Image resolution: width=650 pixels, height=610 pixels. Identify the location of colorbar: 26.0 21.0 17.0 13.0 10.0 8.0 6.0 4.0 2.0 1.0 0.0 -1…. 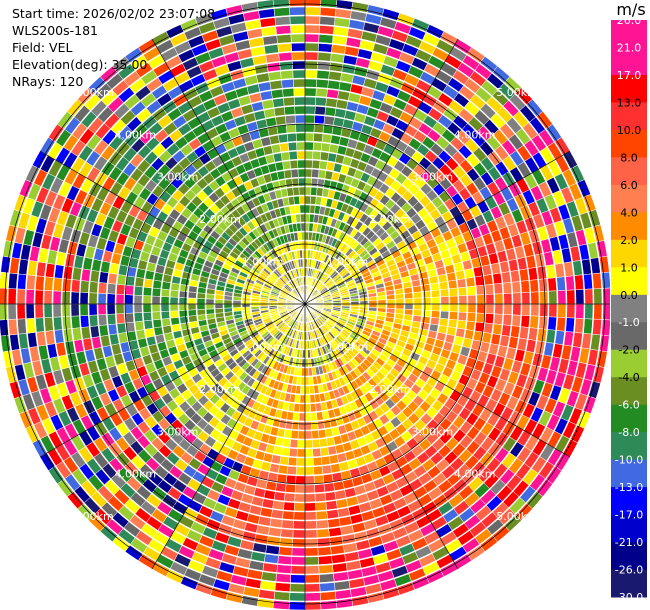
(629, 311).